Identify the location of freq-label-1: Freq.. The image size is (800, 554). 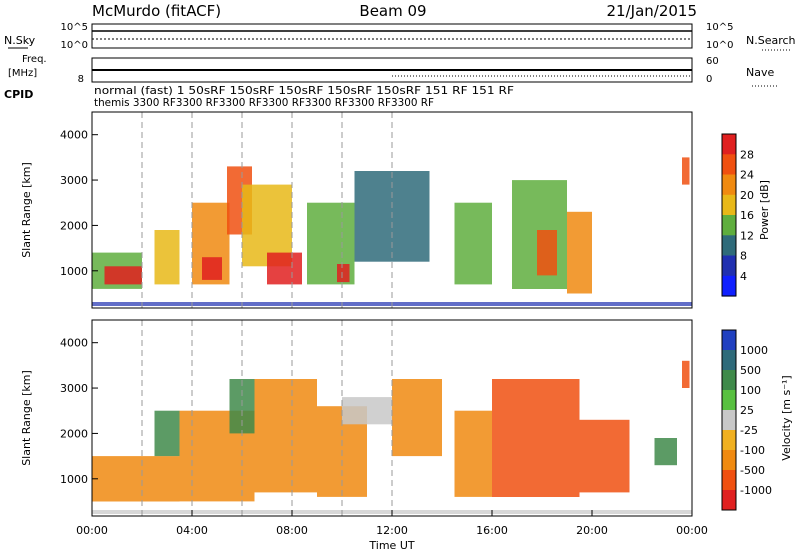
(34, 59).